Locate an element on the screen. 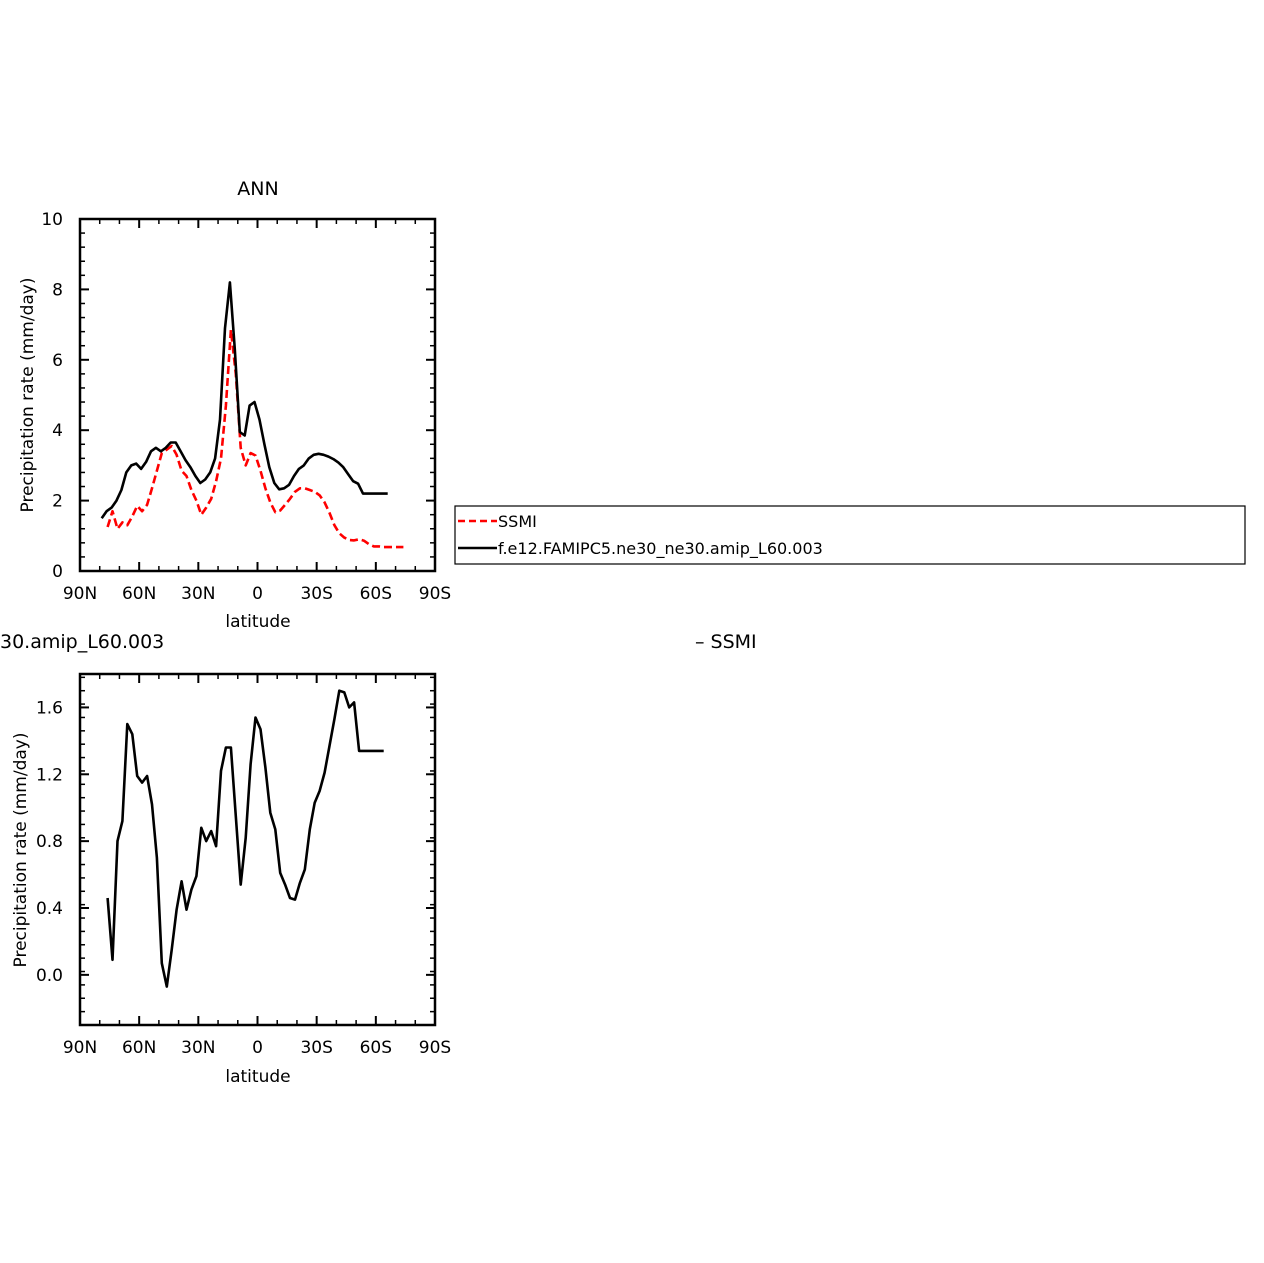  panel1-x-axis-label: latitude is located at coordinates (257, 622).